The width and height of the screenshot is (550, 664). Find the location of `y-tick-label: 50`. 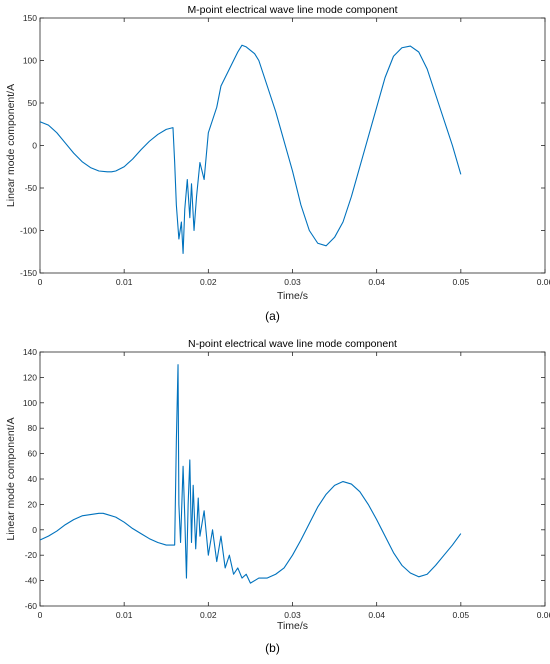

y-tick-label: 50 is located at coordinates (33, 103).